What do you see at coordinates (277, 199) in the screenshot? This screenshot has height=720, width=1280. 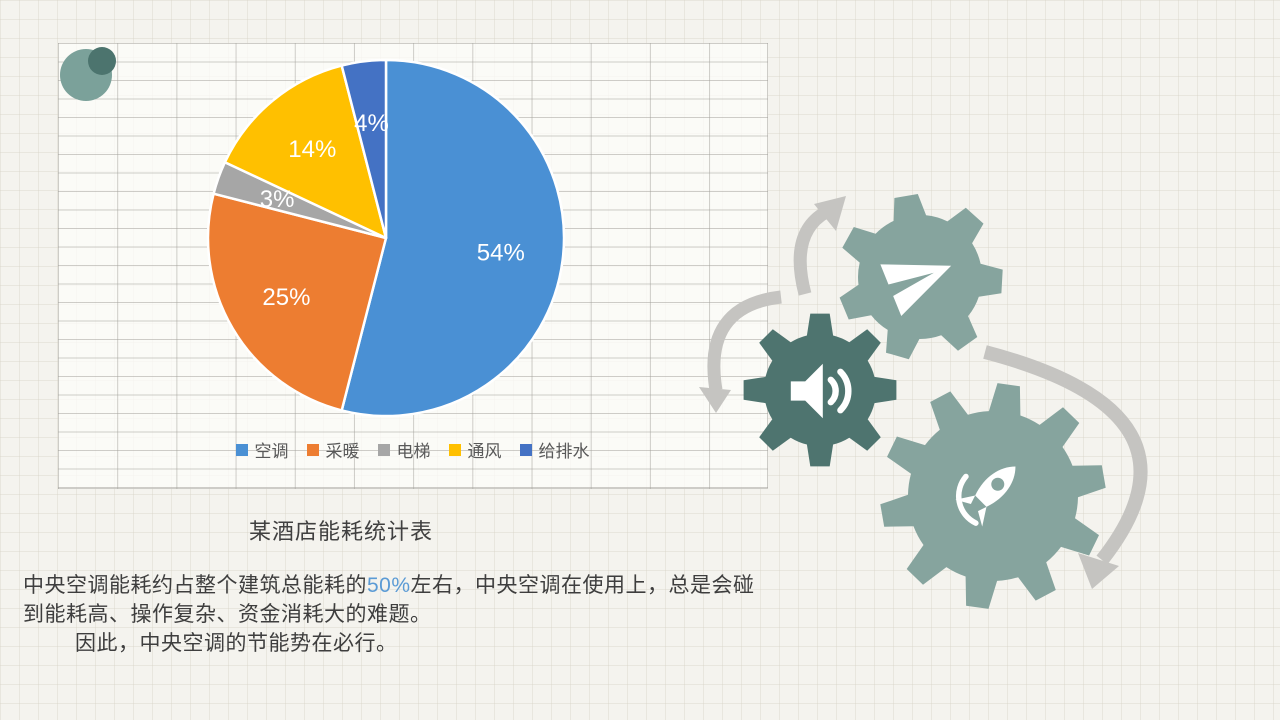 I see `pie-data-label: 3%` at bounding box center [277, 199].